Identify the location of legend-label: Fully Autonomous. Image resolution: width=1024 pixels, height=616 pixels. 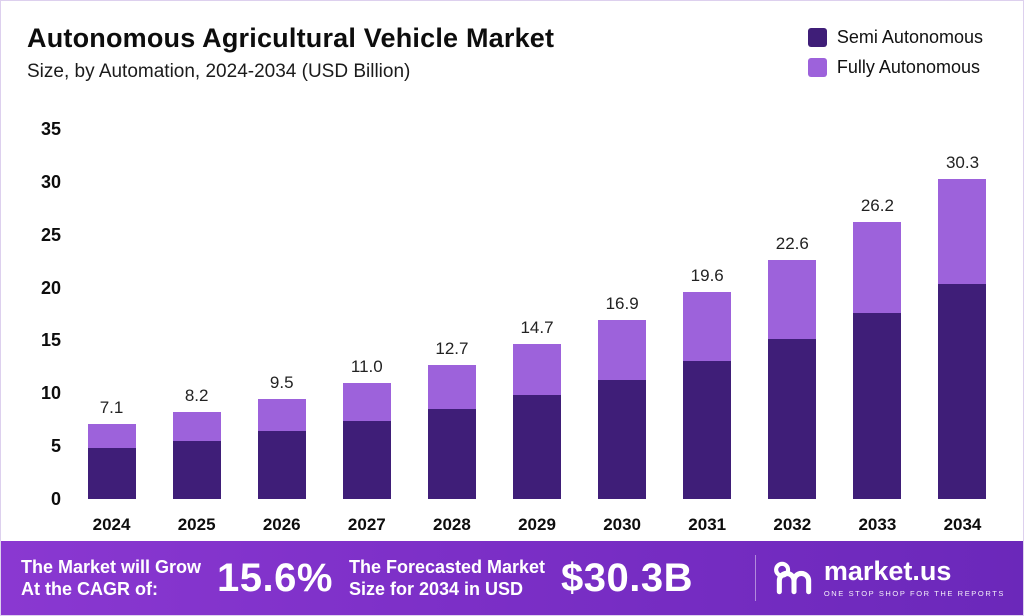
(908, 67).